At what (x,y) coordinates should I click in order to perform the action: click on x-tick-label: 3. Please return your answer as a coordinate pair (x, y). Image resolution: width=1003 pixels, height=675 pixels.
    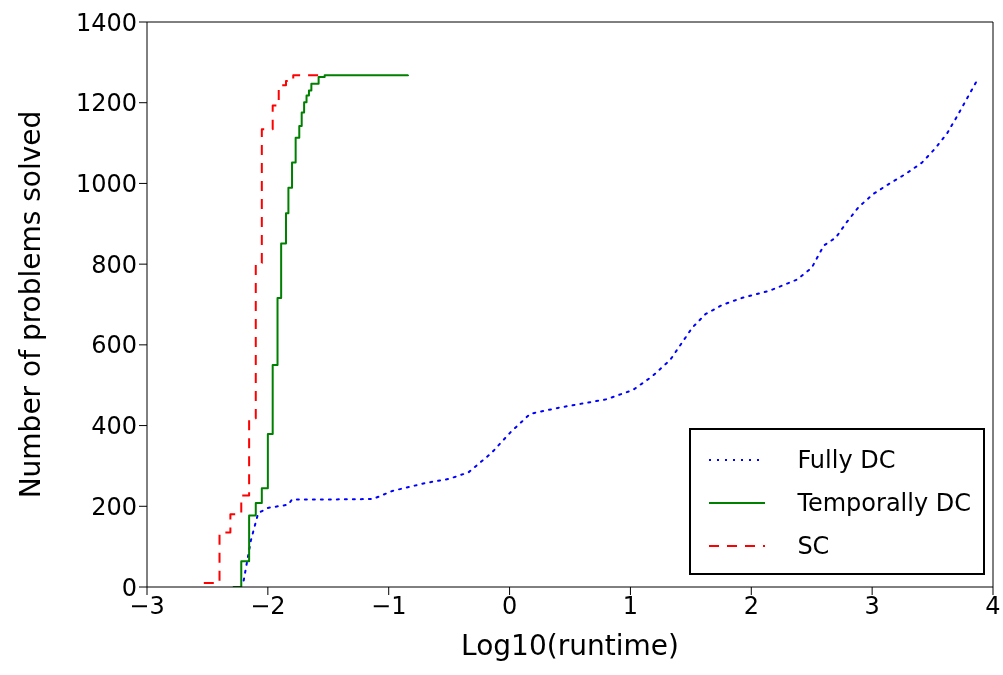
    Looking at the image, I should click on (872, 606).